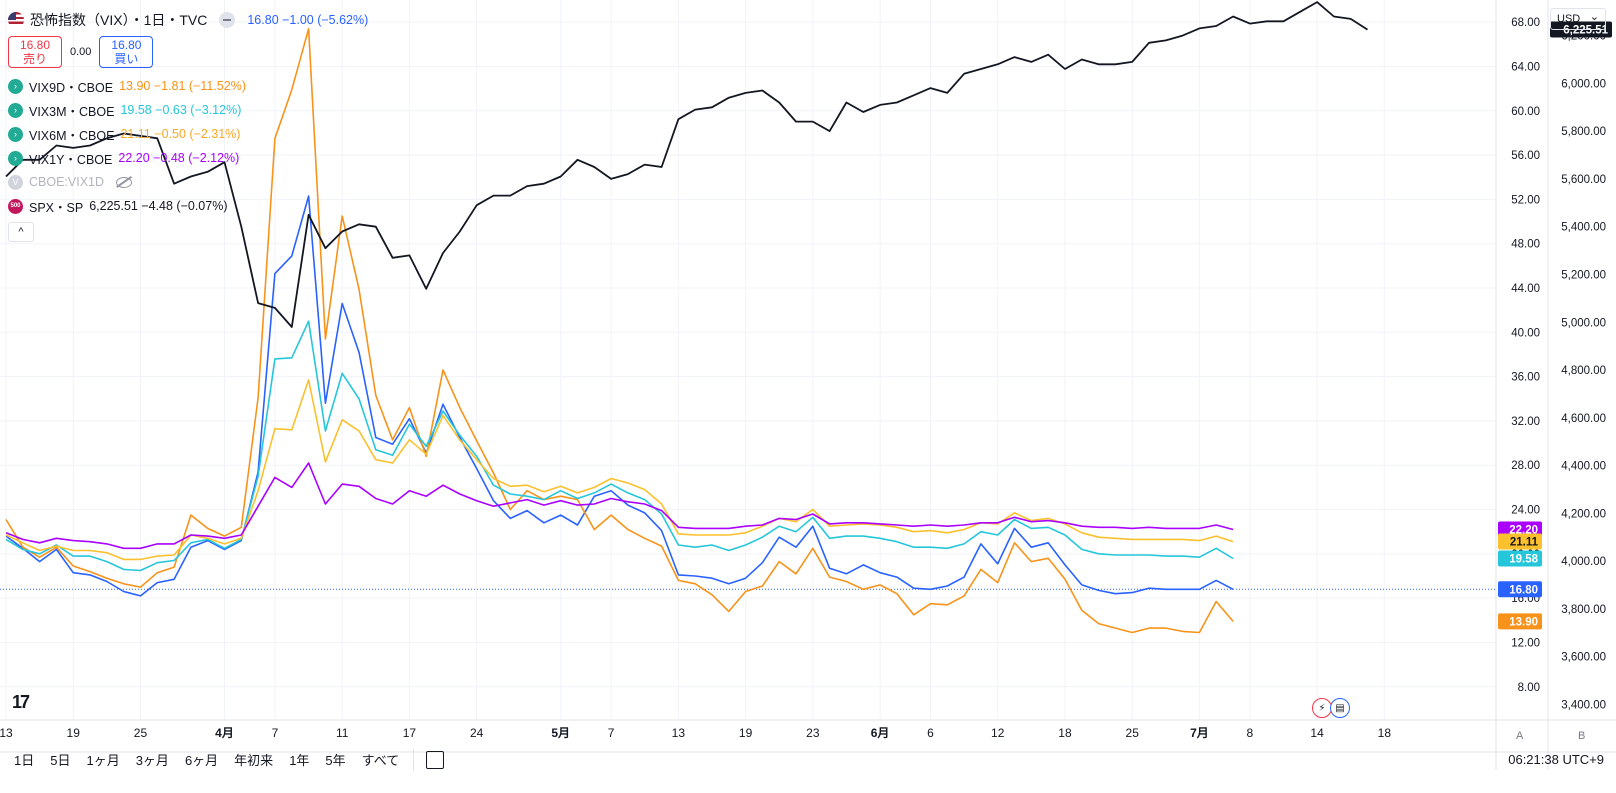 The height and width of the screenshot is (793, 1616). Describe the element at coordinates (679, 733) in the screenshot. I see `x-axis-tick: 13` at that location.